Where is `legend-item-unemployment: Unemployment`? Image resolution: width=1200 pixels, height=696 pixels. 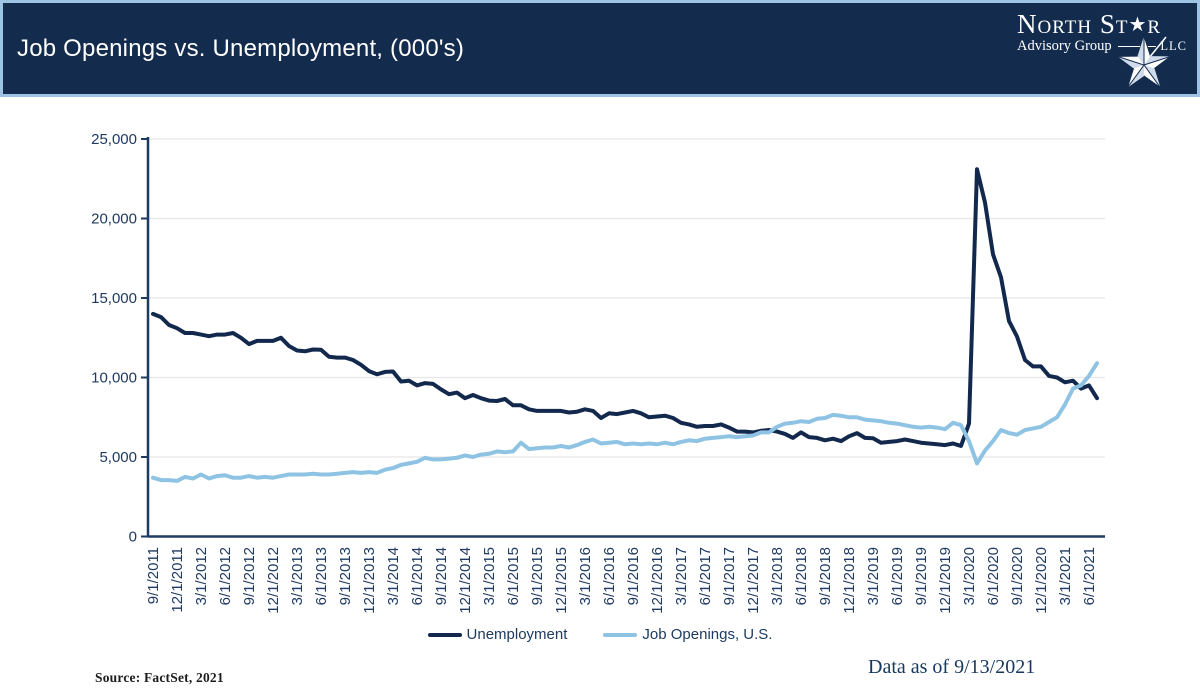 legend-item-unemployment: Unemployment is located at coordinates (497, 634).